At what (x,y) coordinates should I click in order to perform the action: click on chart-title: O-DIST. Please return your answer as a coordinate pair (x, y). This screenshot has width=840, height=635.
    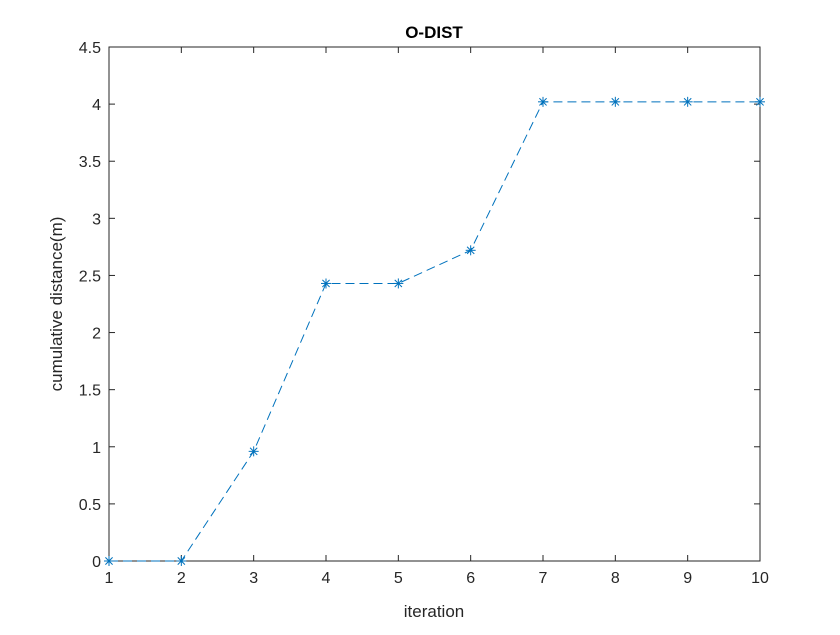
    Looking at the image, I should click on (434, 32).